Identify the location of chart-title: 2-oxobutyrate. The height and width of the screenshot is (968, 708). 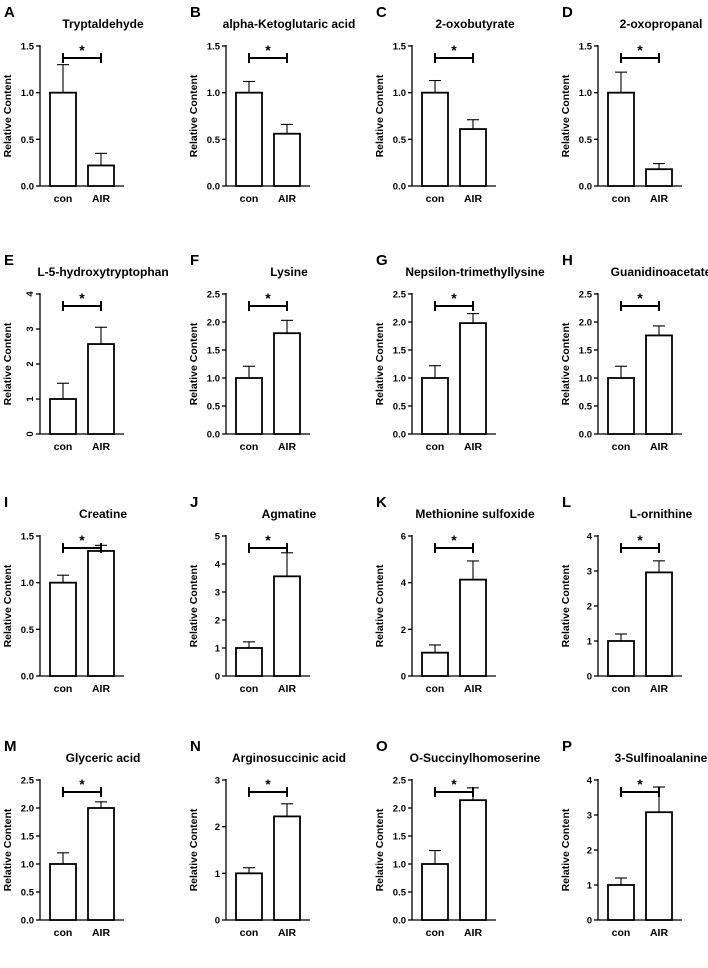
(475, 24).